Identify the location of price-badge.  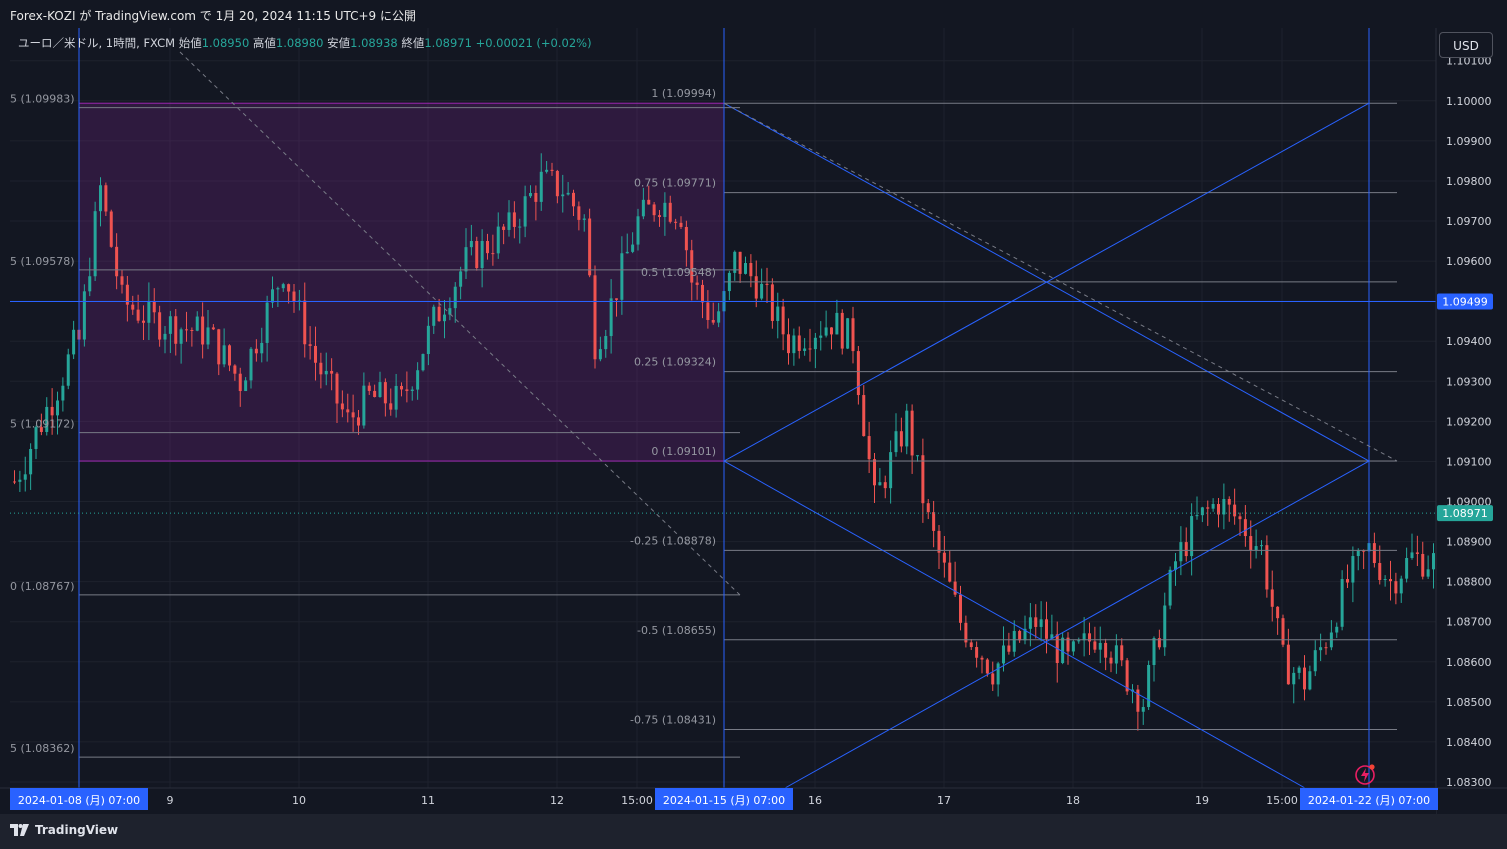
(1465, 301).